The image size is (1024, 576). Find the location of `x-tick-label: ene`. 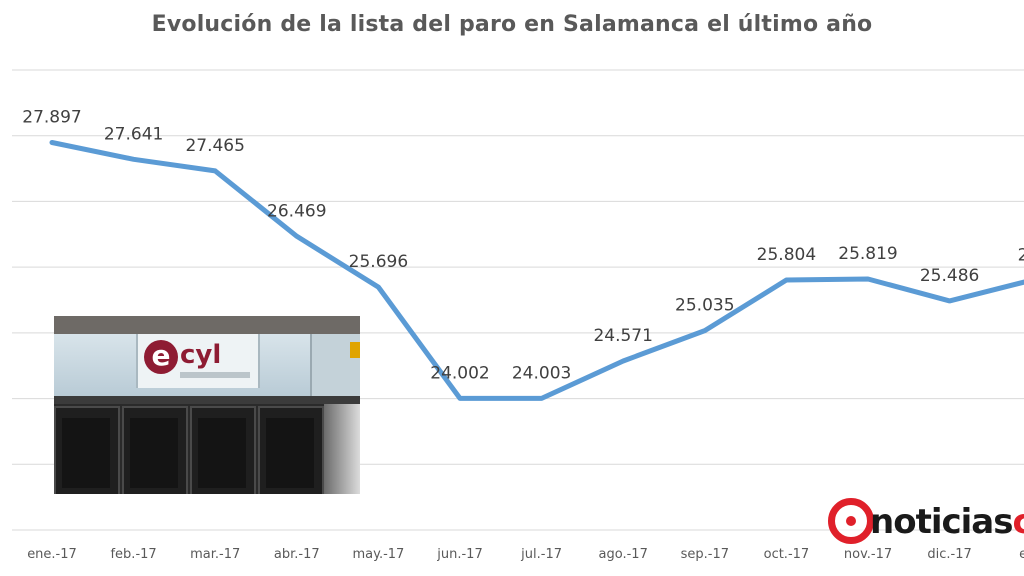

x-tick-label: ene is located at coordinates (1021, 554).